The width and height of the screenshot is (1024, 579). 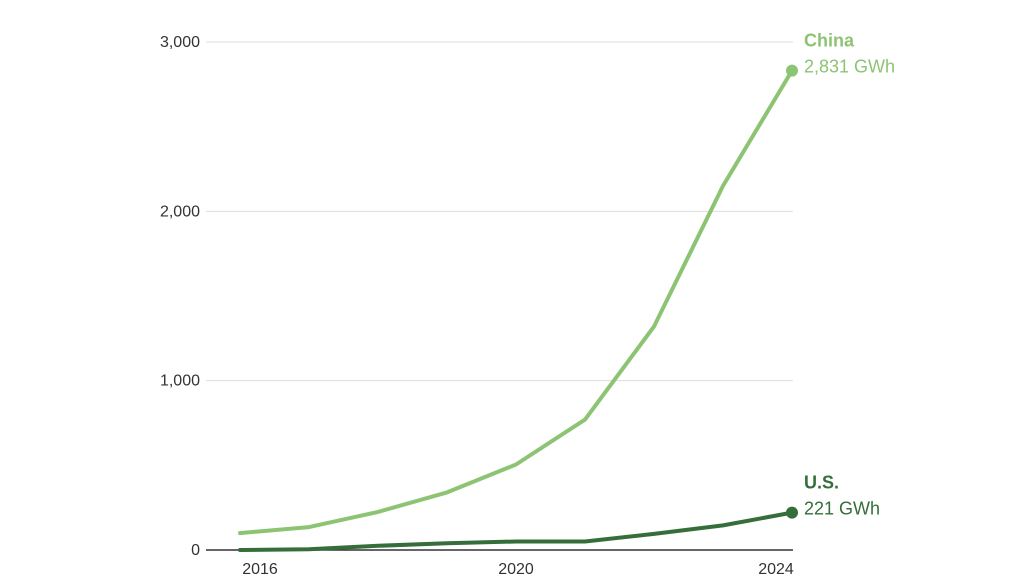 What do you see at coordinates (849, 67) in the screenshot?
I see `series-value-china: 2,831 GWh` at bounding box center [849, 67].